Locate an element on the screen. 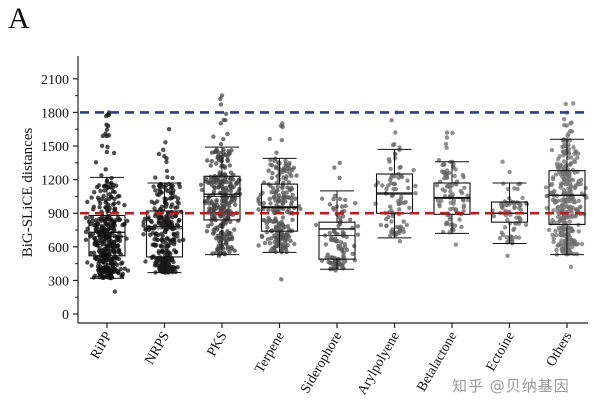  y-tick-label: 1800 is located at coordinates (55, 113).